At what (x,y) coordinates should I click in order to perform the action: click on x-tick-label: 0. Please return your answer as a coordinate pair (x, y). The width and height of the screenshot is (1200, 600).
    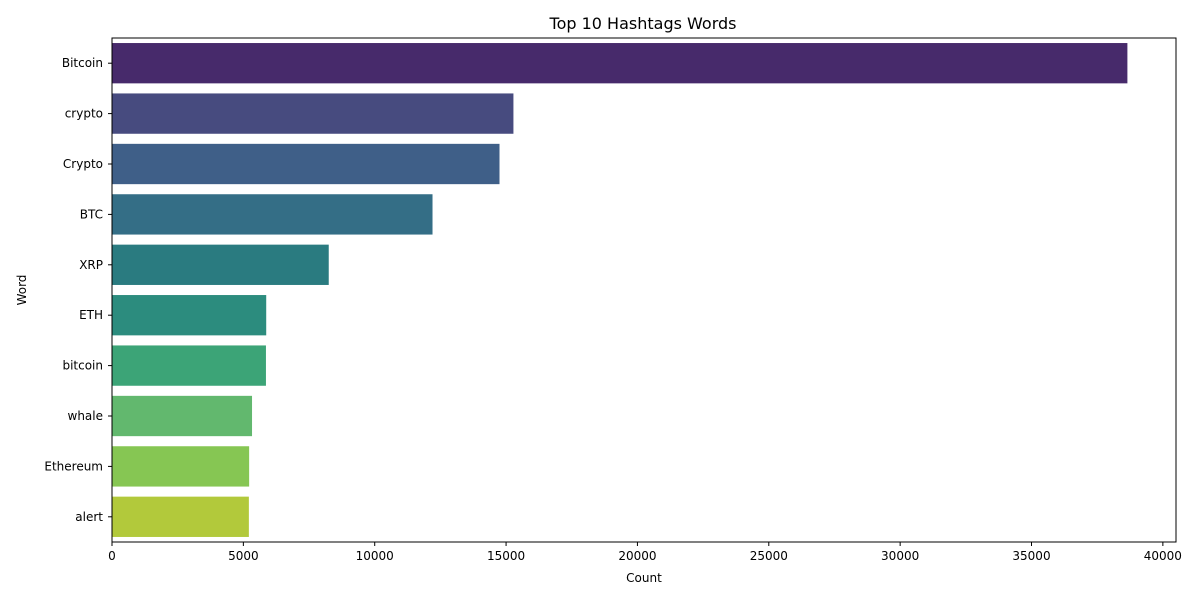
    Looking at the image, I should click on (112, 556).